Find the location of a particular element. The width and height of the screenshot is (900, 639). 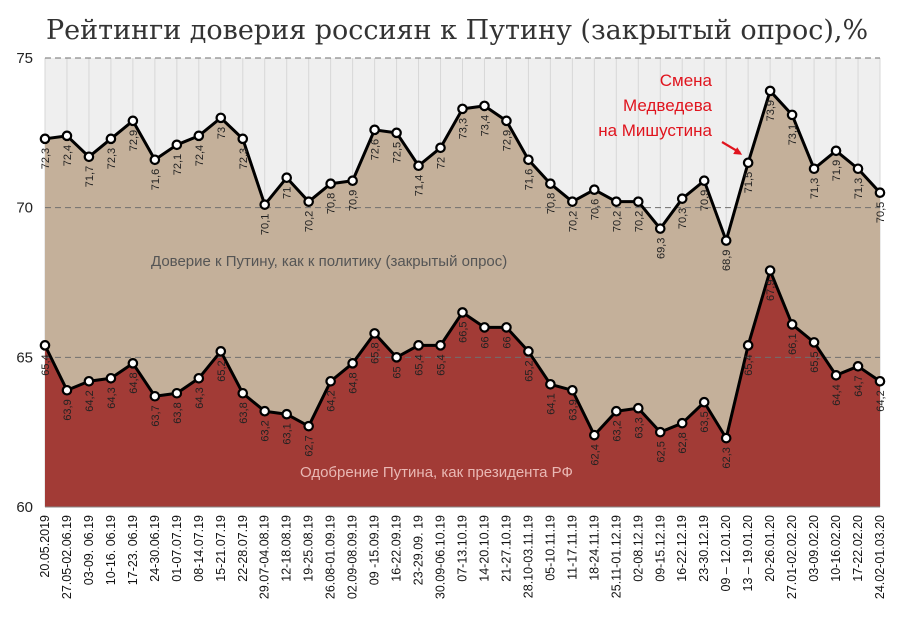

data-label-trust: 71,4 is located at coordinates (420, 185).